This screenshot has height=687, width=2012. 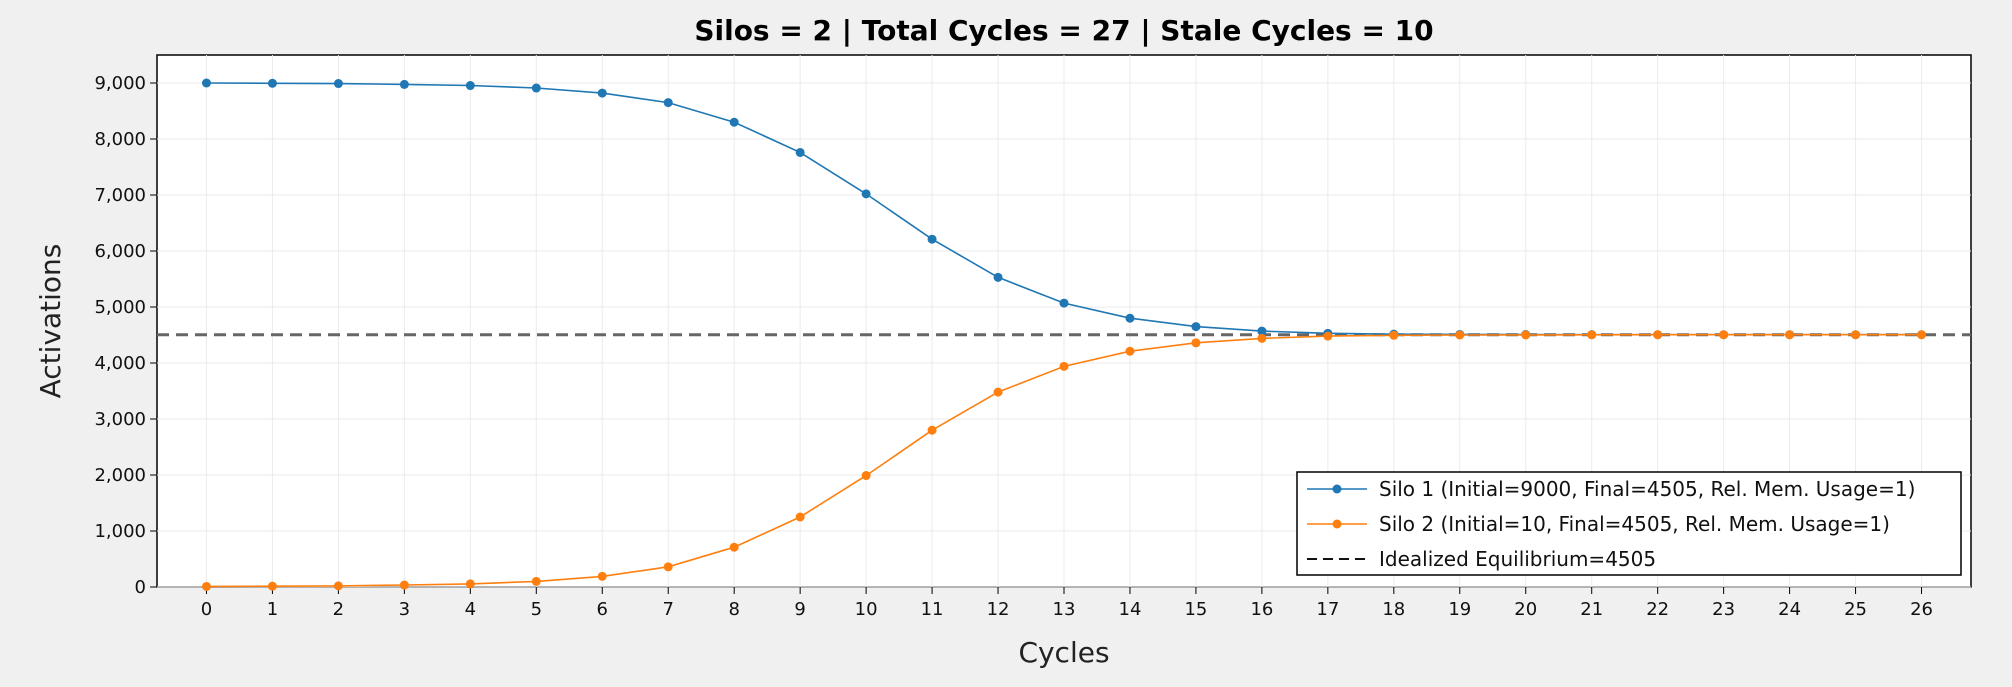 I want to click on y-tick-label: 0, so click(x=140, y=587).